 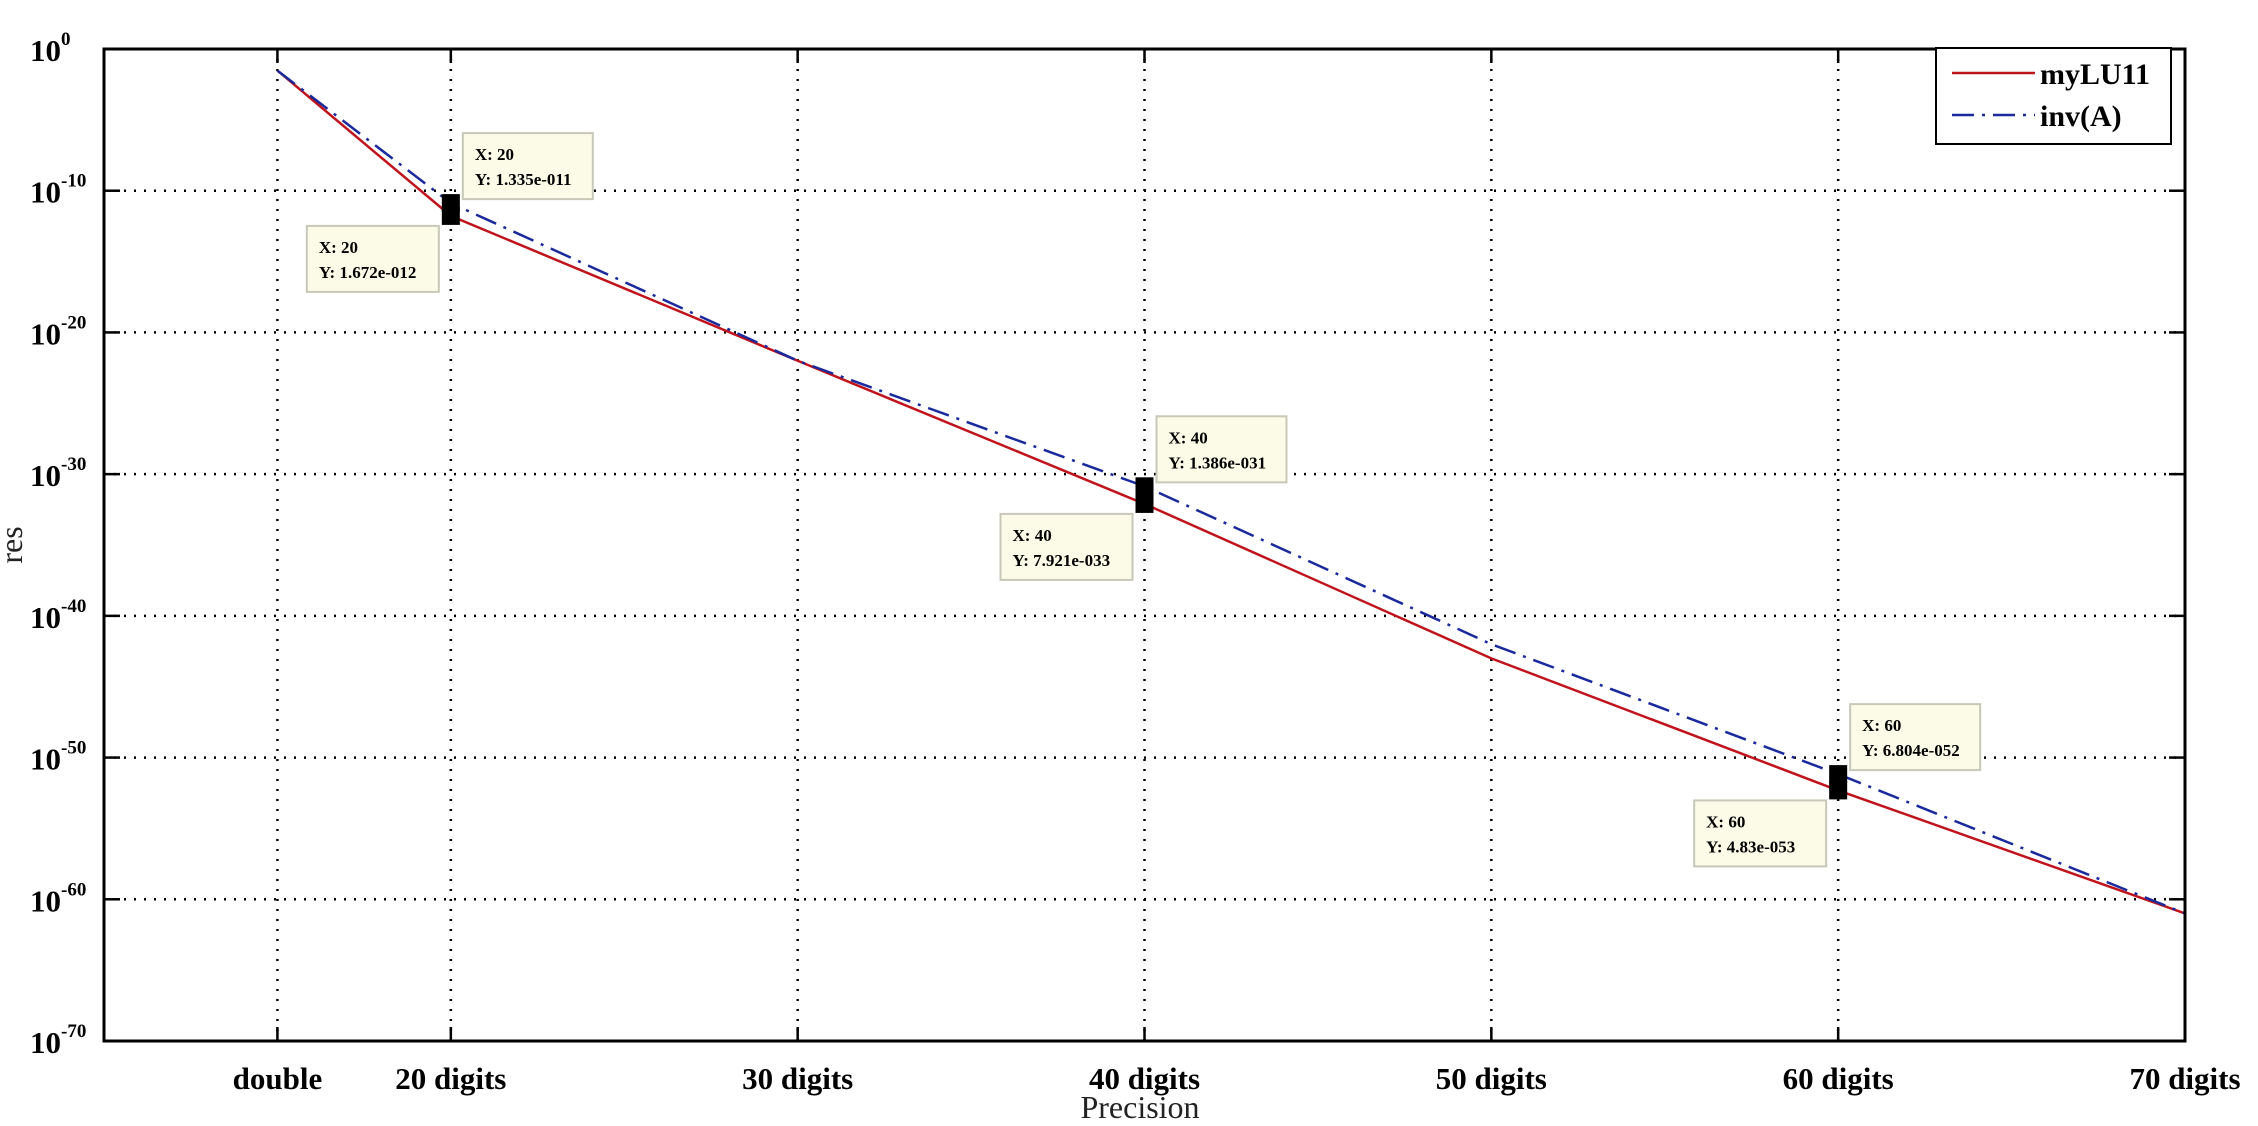 I want to click on y-tick-label: 10-40, so click(x=58, y=615).